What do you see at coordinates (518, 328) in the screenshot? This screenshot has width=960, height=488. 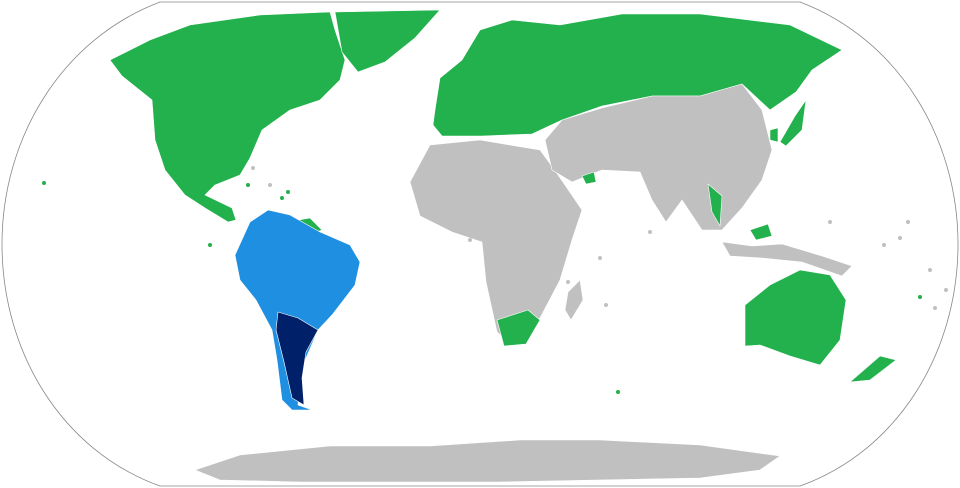 I see `region-south-africa` at bounding box center [518, 328].